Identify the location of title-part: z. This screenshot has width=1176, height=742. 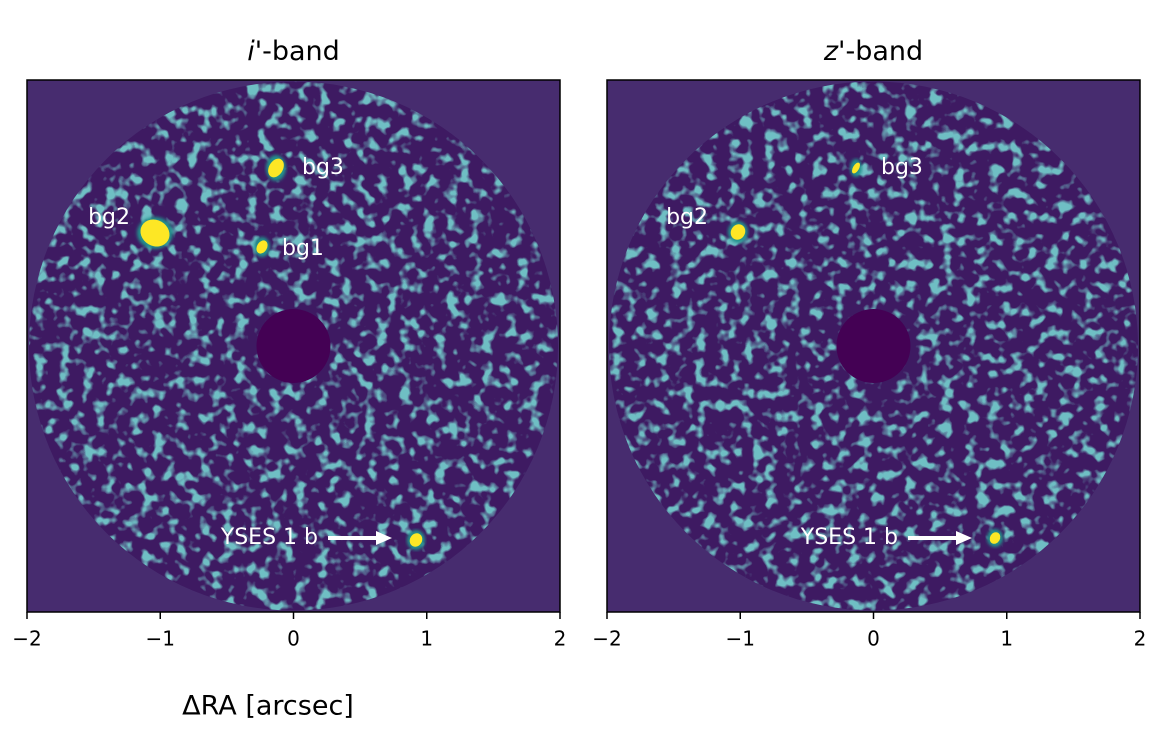
(831, 51).